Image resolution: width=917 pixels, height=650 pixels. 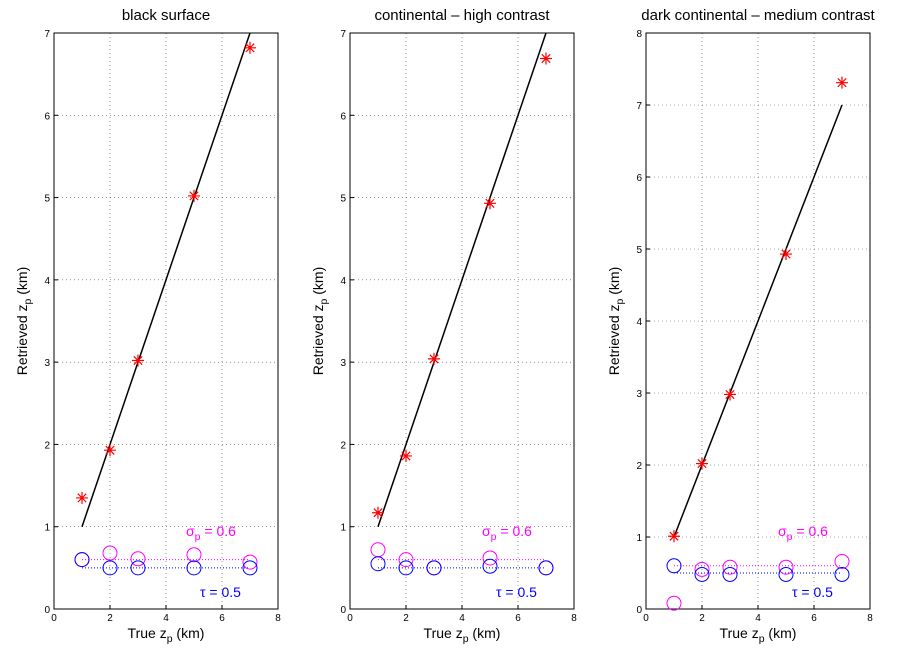 I want to click on y-tick-label: 8, so click(x=639, y=34).